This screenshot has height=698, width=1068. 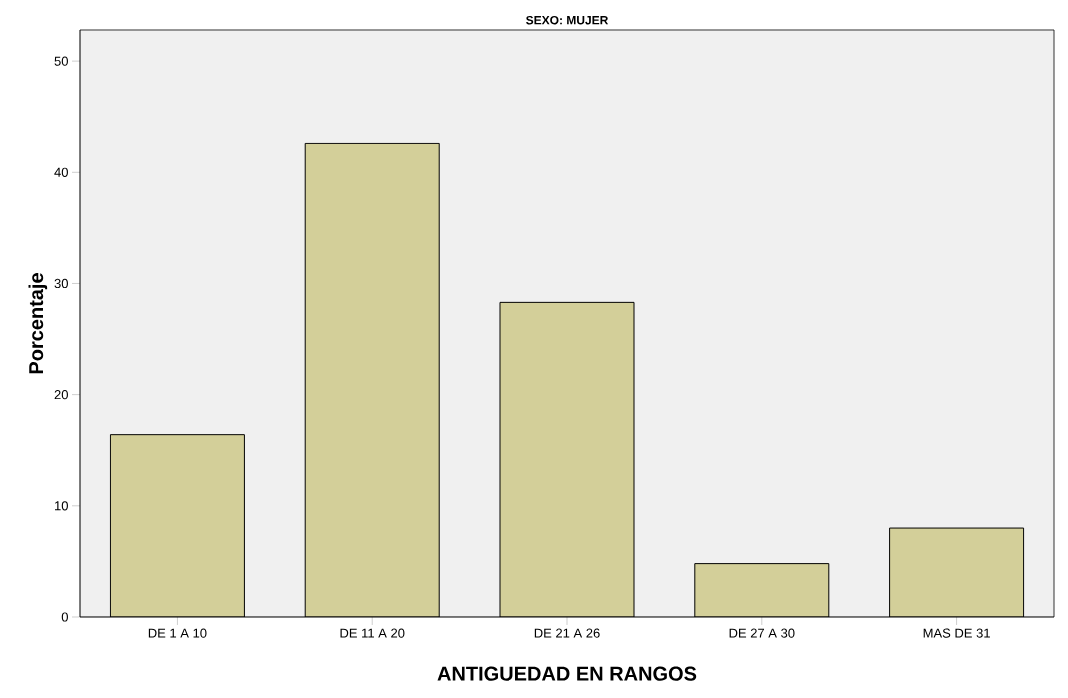 What do you see at coordinates (567, 633) in the screenshot?
I see `x-tick-label: DE 21 A 26` at bounding box center [567, 633].